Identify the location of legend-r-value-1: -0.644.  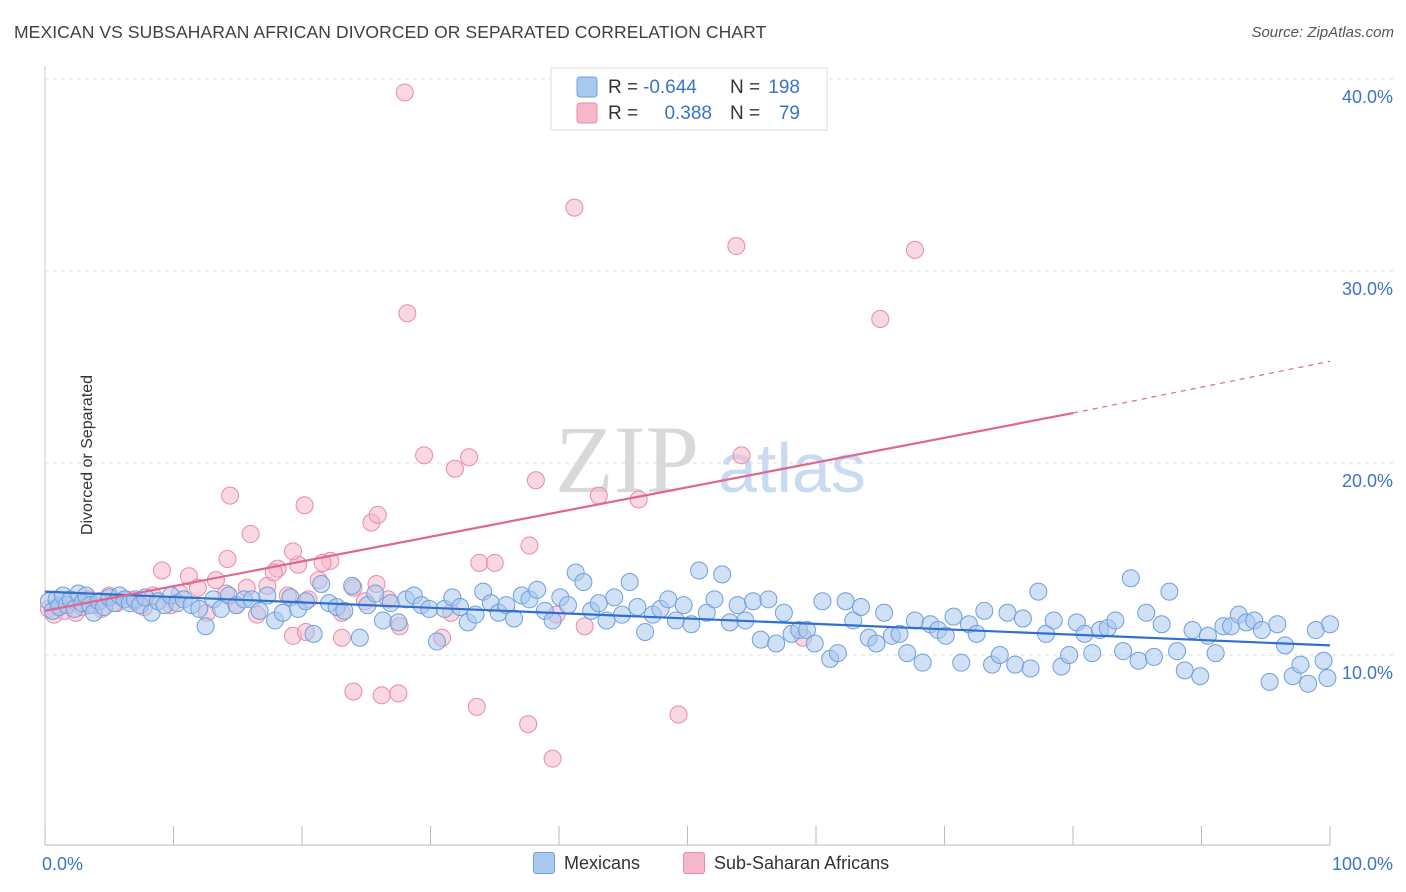
(670, 87).